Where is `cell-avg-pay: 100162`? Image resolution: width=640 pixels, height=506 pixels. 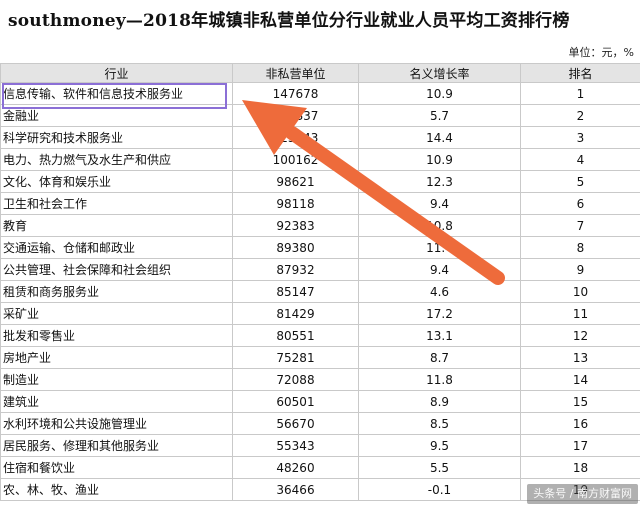
cell-avg-pay: 100162 is located at coordinates (295, 159).